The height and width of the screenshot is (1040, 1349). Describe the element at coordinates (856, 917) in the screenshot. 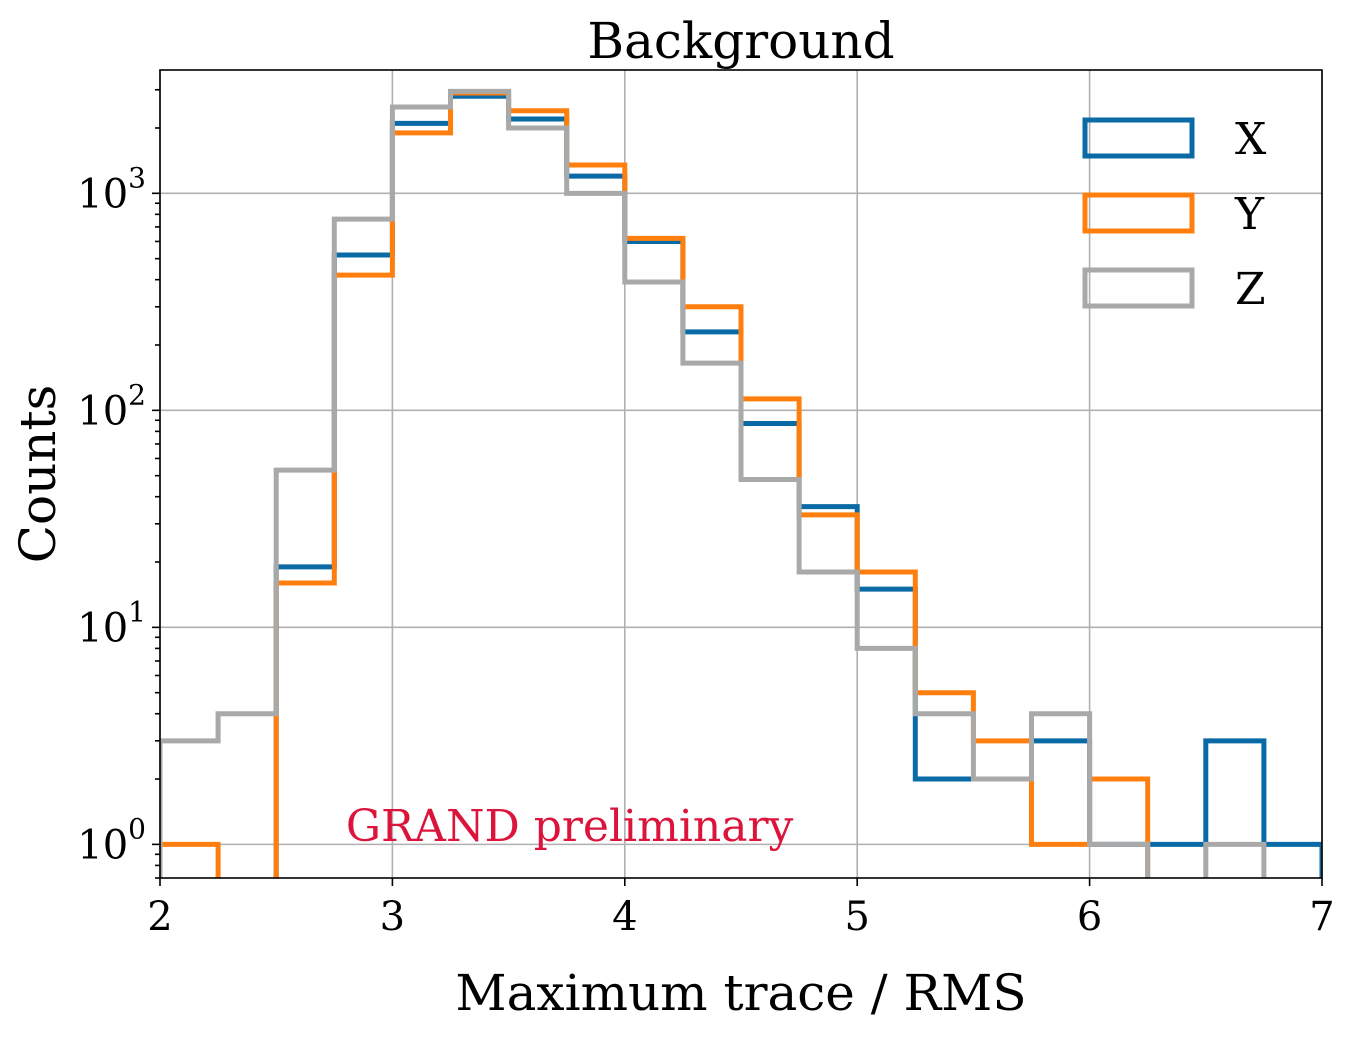

I see `x-tick-label: 5` at that location.